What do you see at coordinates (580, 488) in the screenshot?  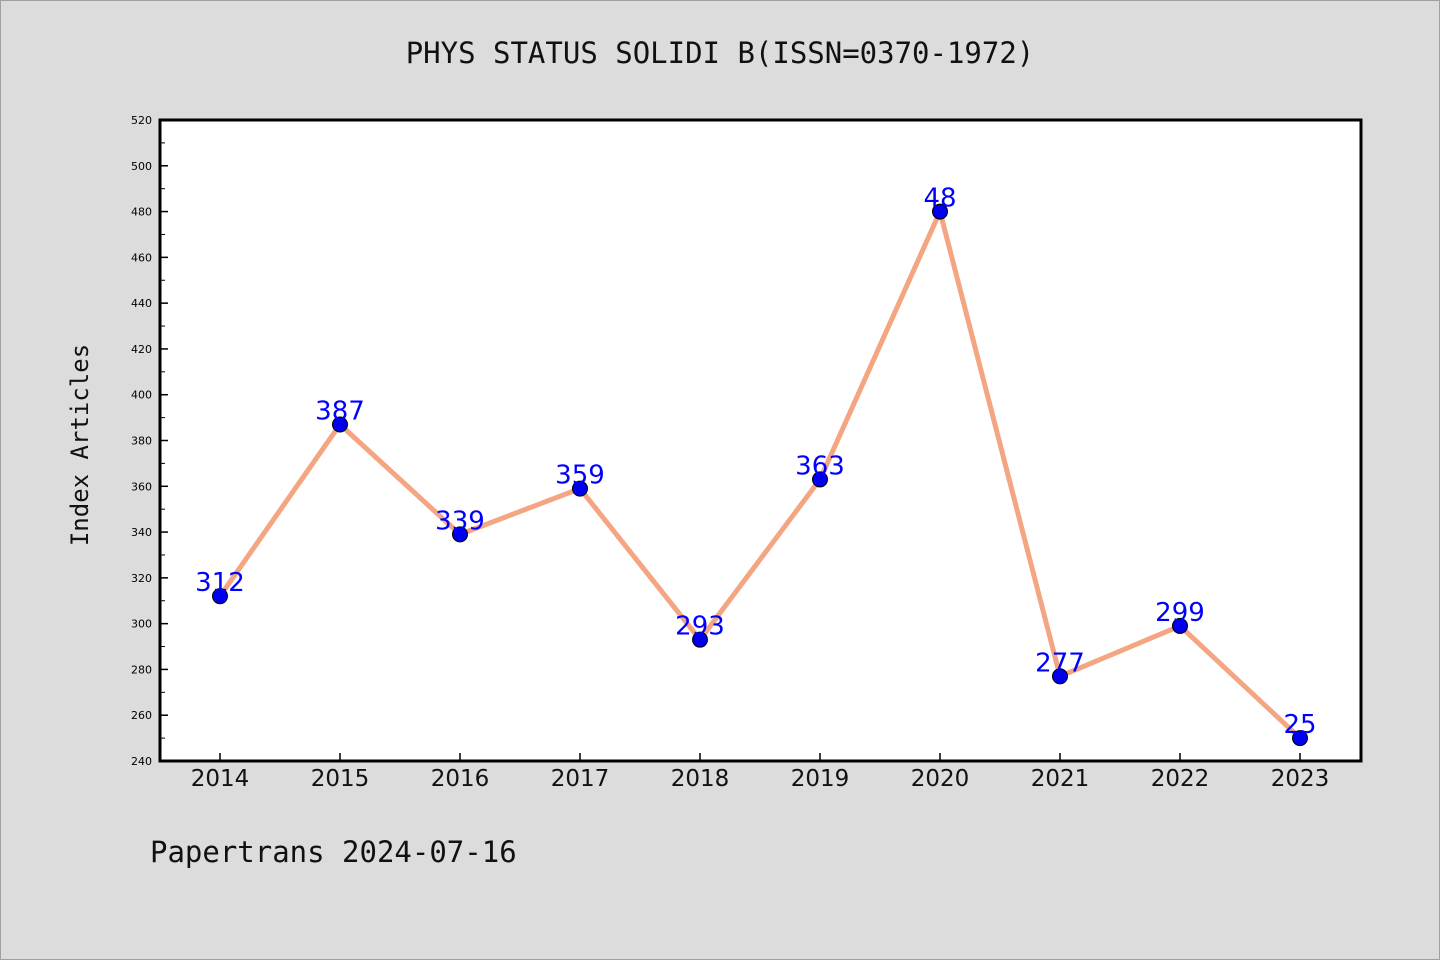 I see `data-point-2017` at bounding box center [580, 488].